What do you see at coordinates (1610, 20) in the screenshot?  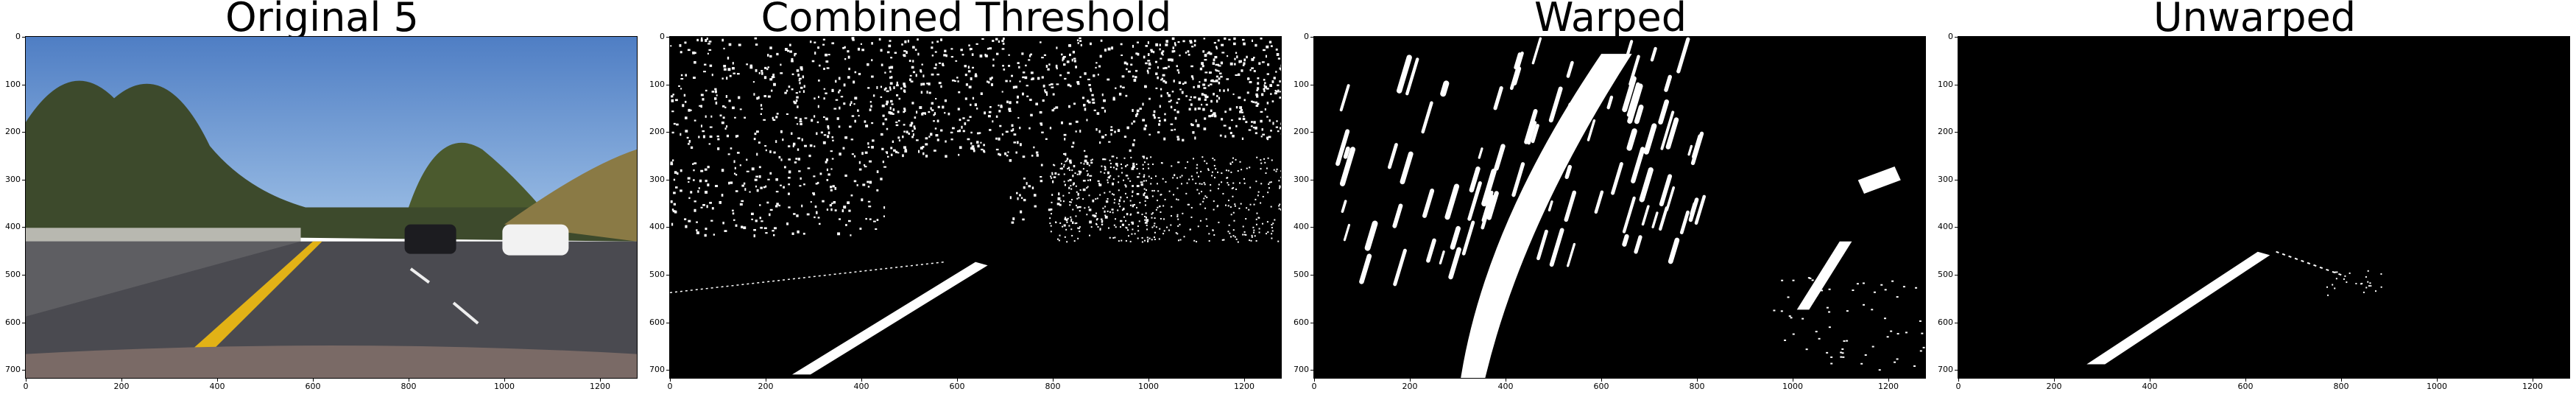 I see `panel-title: Warped` at bounding box center [1610, 20].